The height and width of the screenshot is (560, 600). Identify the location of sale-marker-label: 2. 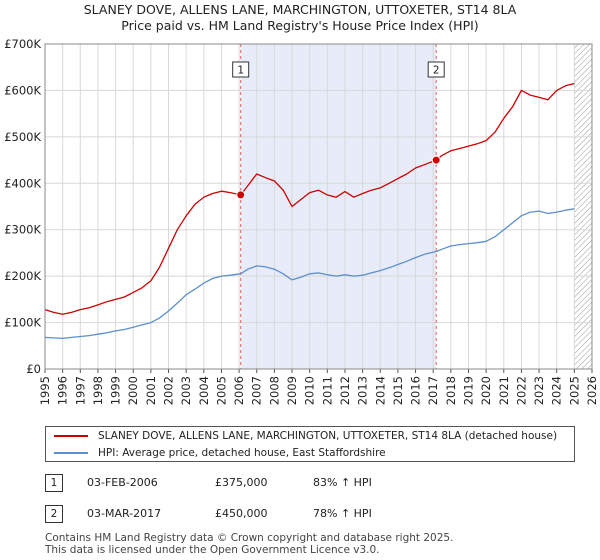
(436, 71).